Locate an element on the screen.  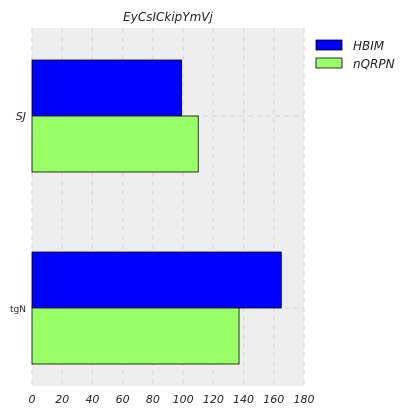
legend-label: nQRPN is located at coordinates (374, 64).